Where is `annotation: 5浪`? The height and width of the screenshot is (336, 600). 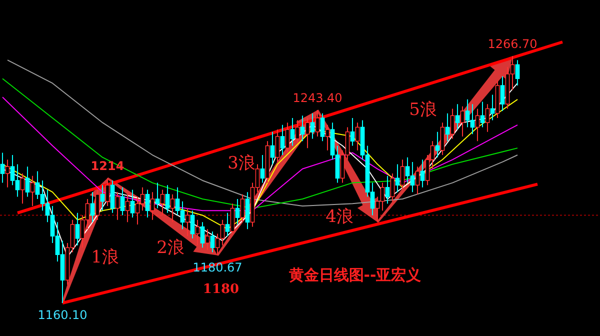 annotation: 5浪 is located at coordinates (423, 110).